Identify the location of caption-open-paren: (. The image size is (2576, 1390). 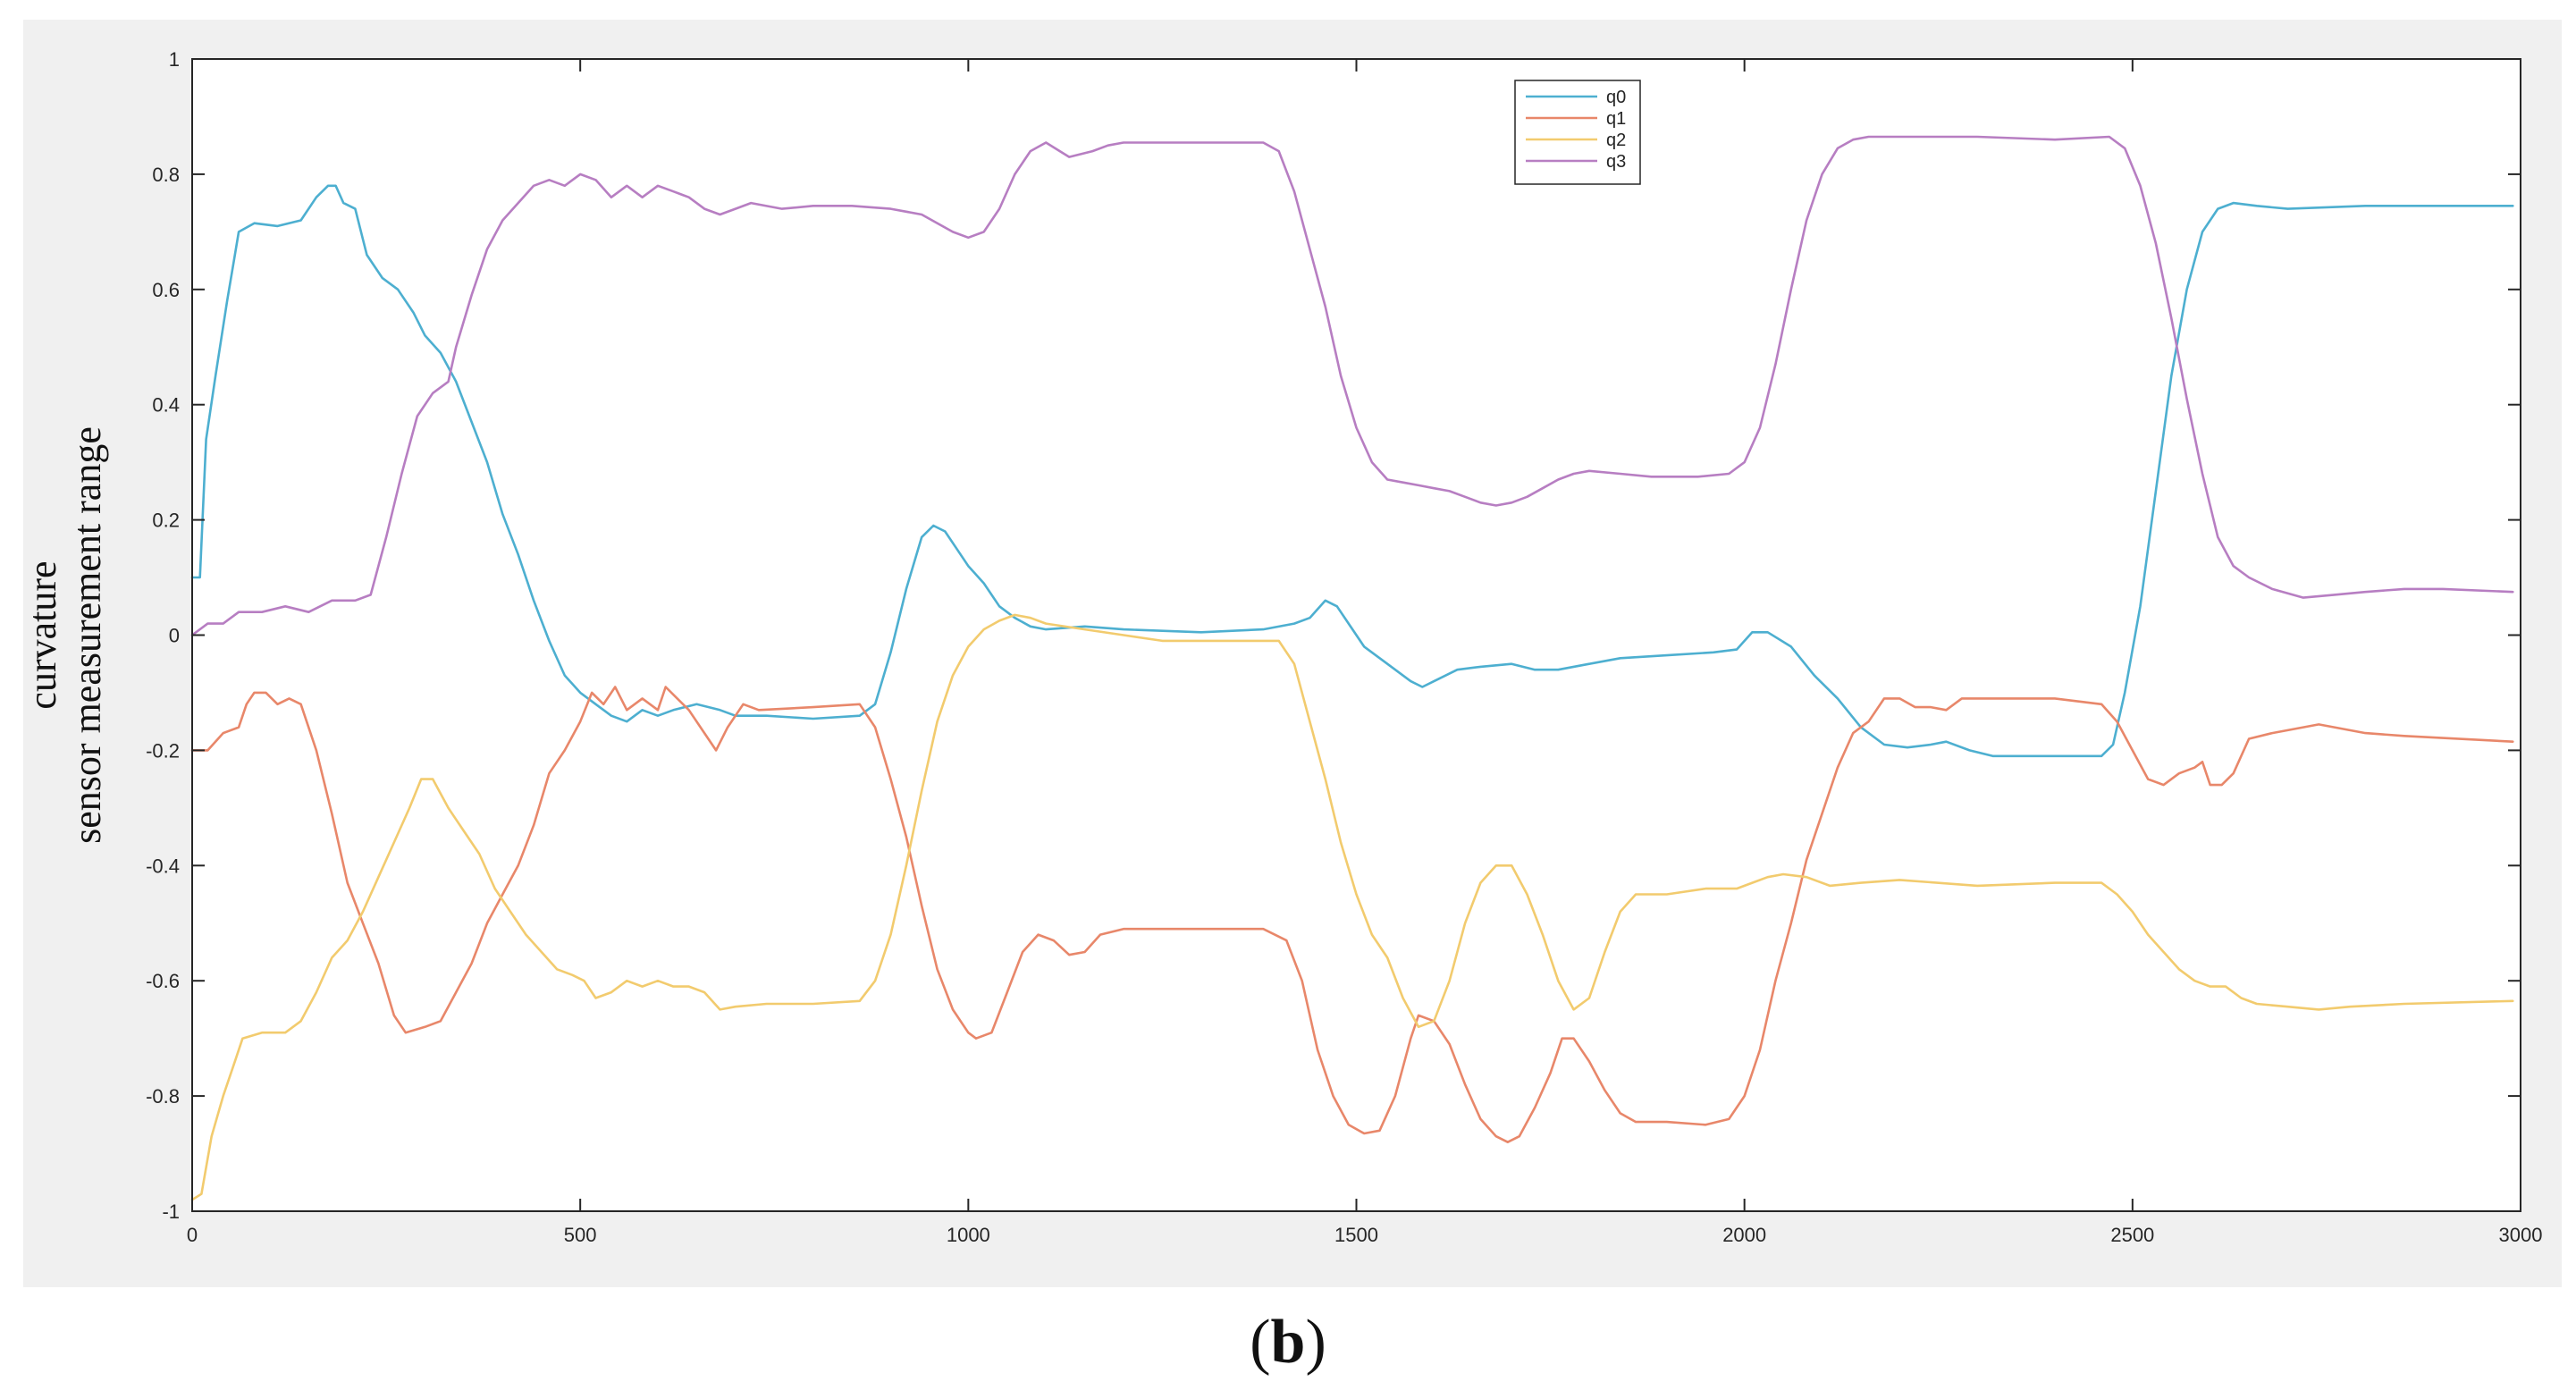
(1261, 1342).